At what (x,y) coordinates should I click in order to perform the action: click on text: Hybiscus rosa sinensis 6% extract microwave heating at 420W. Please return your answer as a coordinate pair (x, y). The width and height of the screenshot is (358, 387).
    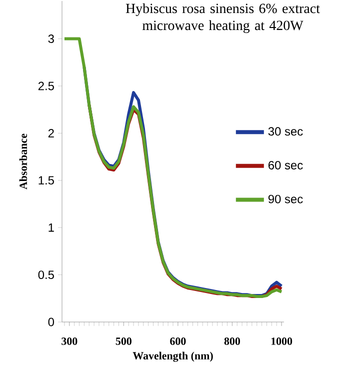
    Looking at the image, I should click on (223, 18).